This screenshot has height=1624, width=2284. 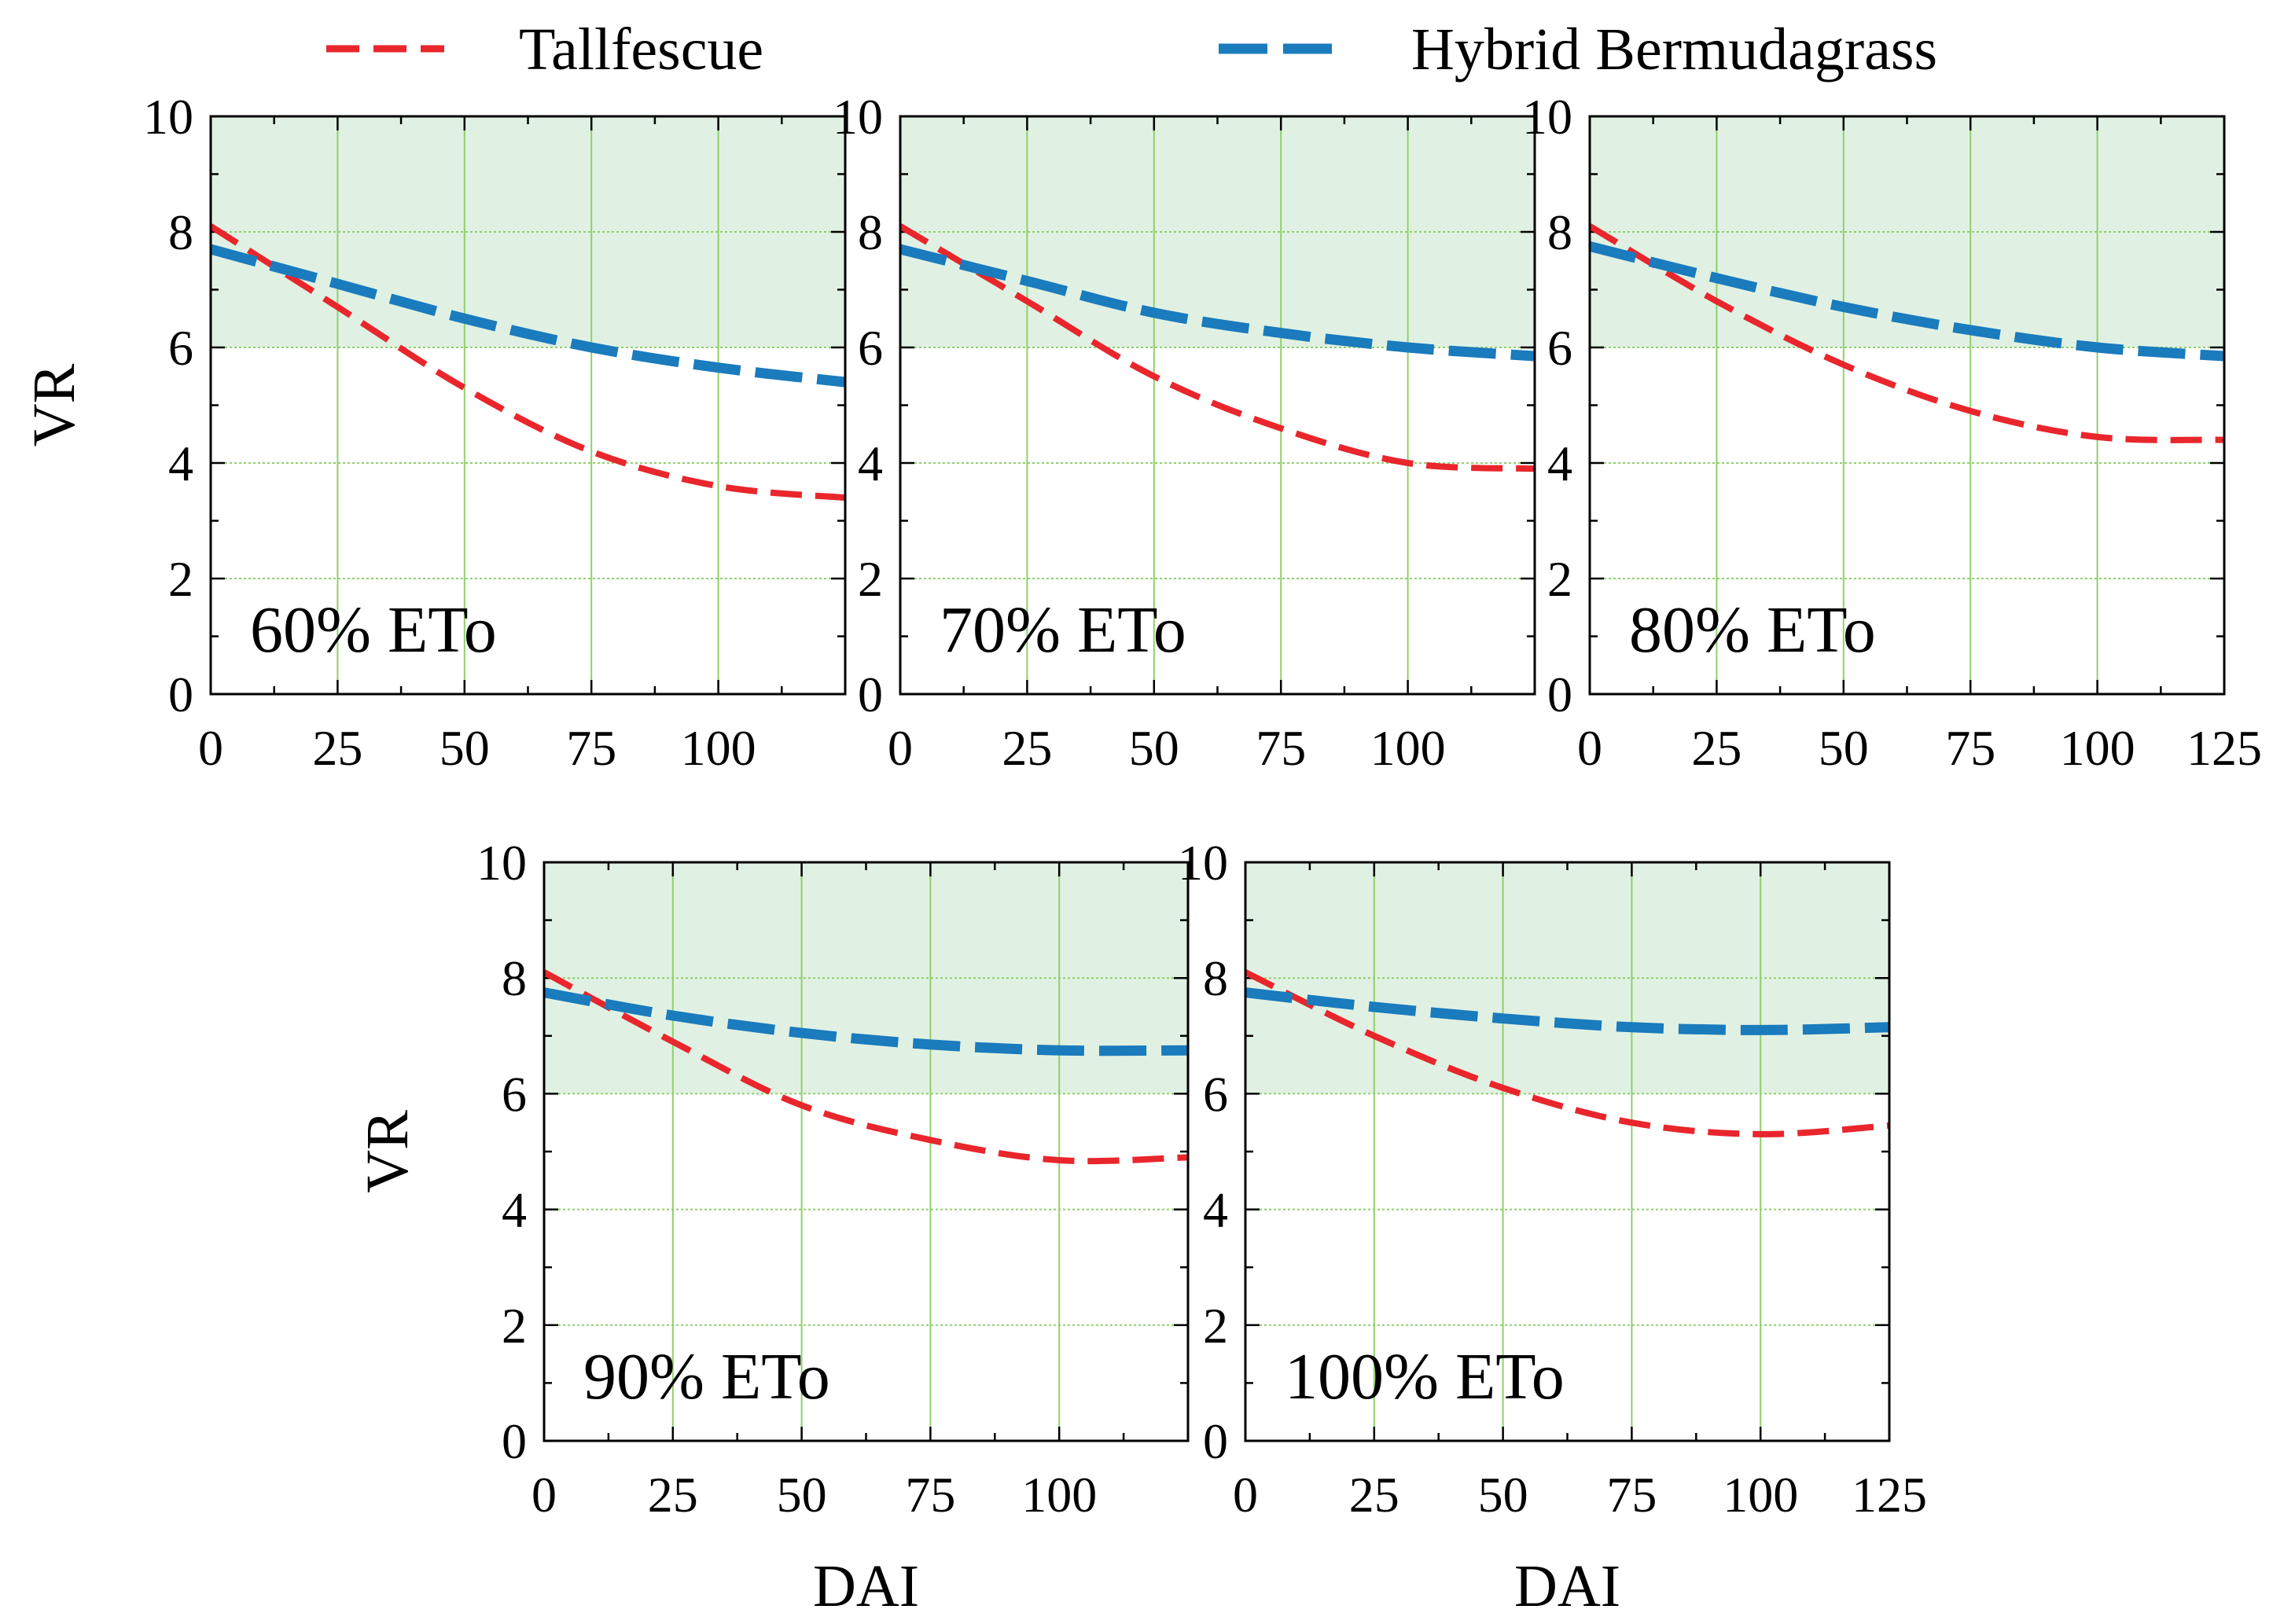 I want to click on panel-label: 90% ETo, so click(x=707, y=1377).